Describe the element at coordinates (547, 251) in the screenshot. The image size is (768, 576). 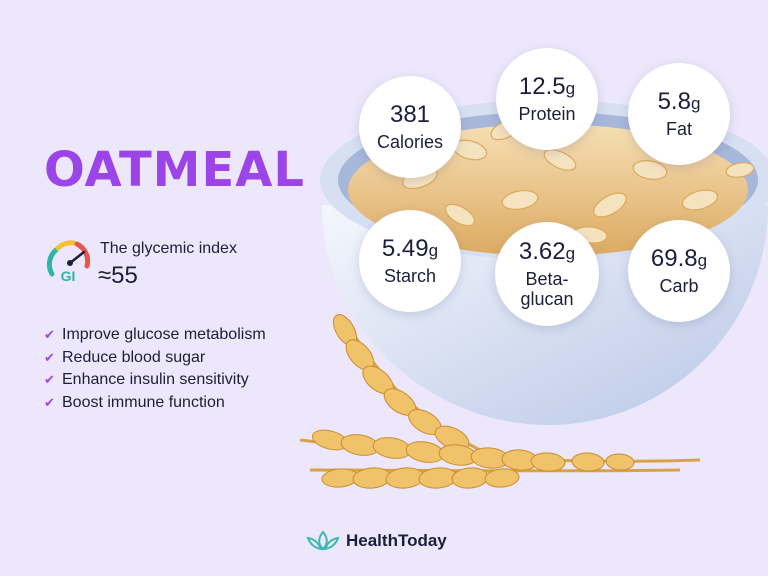
I see `nutrient-value: 3.62g` at that location.